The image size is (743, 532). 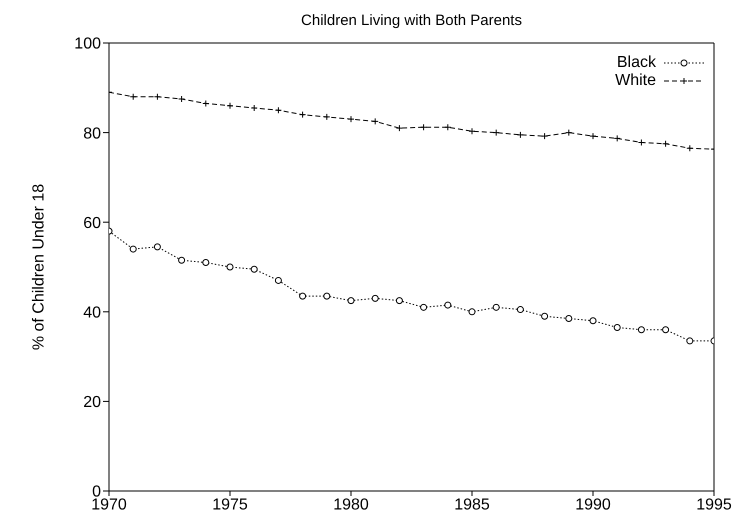 I want to click on x-tick-label: 1975, so click(x=230, y=505).